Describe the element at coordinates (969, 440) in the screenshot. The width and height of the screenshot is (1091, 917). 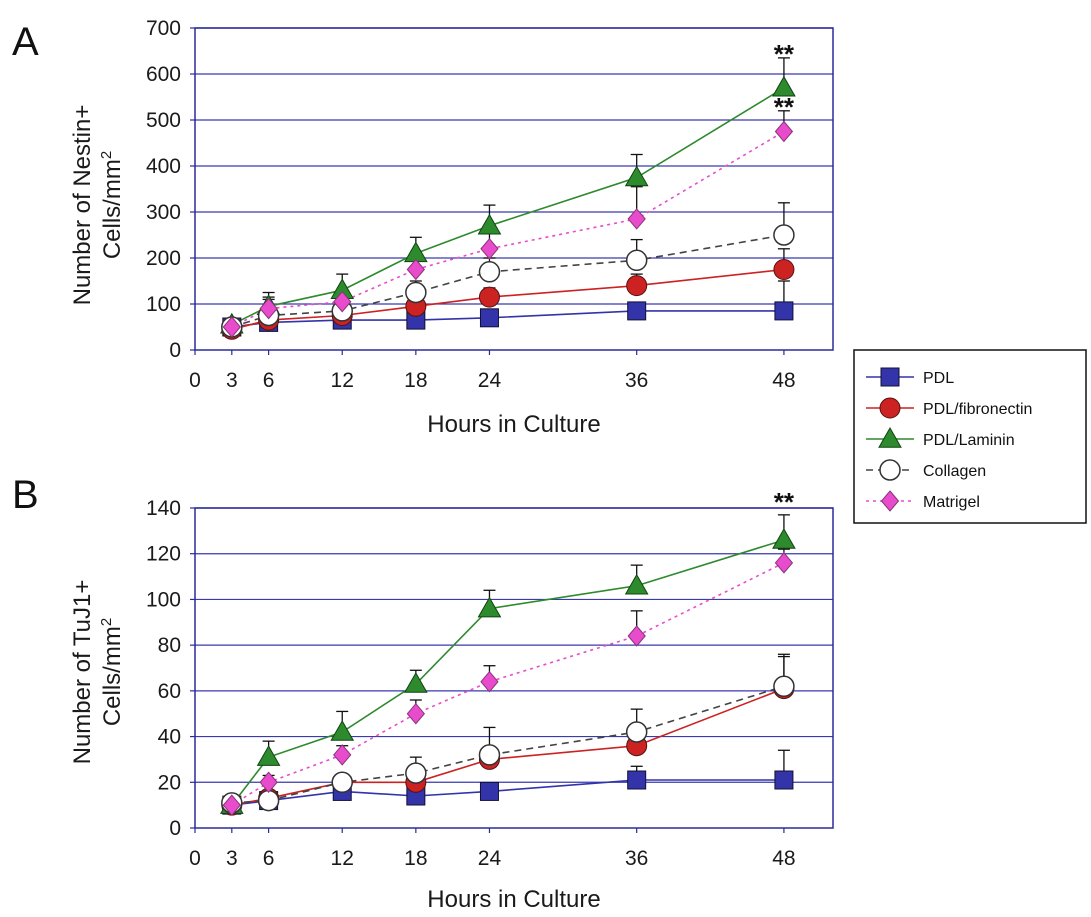
I see `legend-label-2: PDL/Laminin` at that location.